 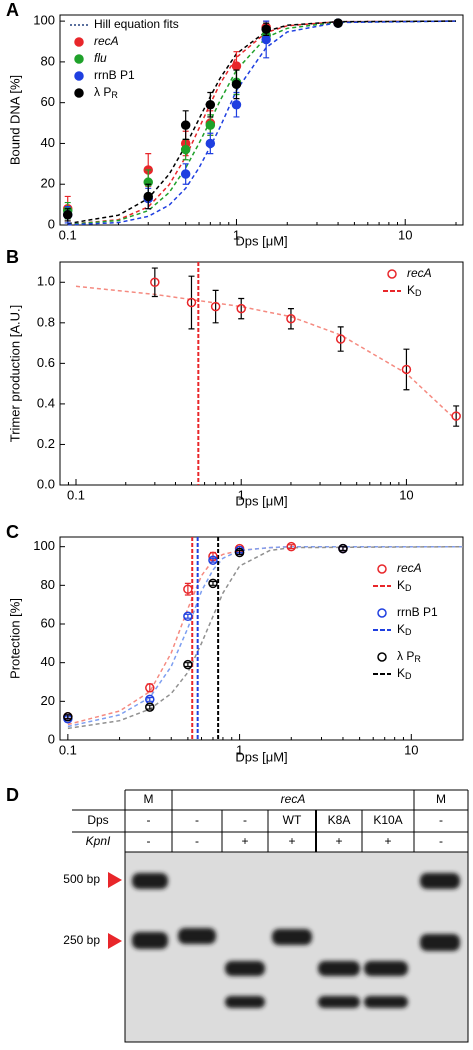 What do you see at coordinates (387, 820) in the screenshot?
I see `table-cell: K10A` at bounding box center [387, 820].